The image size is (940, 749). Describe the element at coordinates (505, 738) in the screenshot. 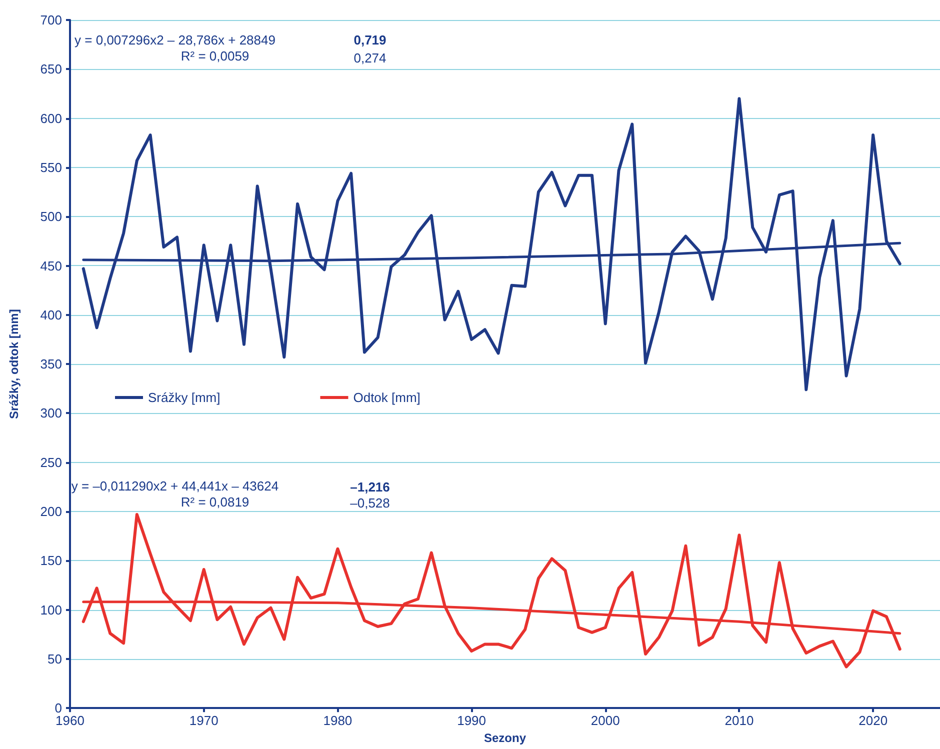

I see `x-axis-title: Sezony` at that location.